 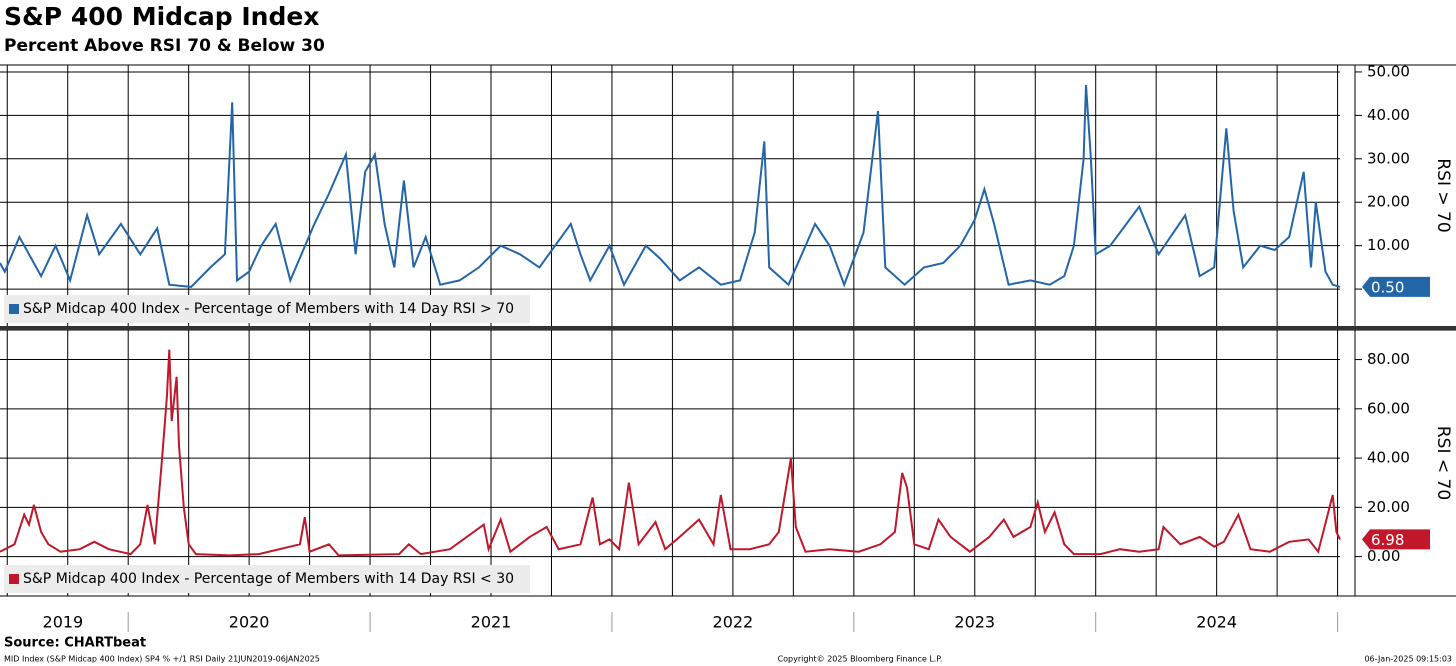 What do you see at coordinates (733, 622) in the screenshot?
I see `x-tick-label: 2022` at bounding box center [733, 622].